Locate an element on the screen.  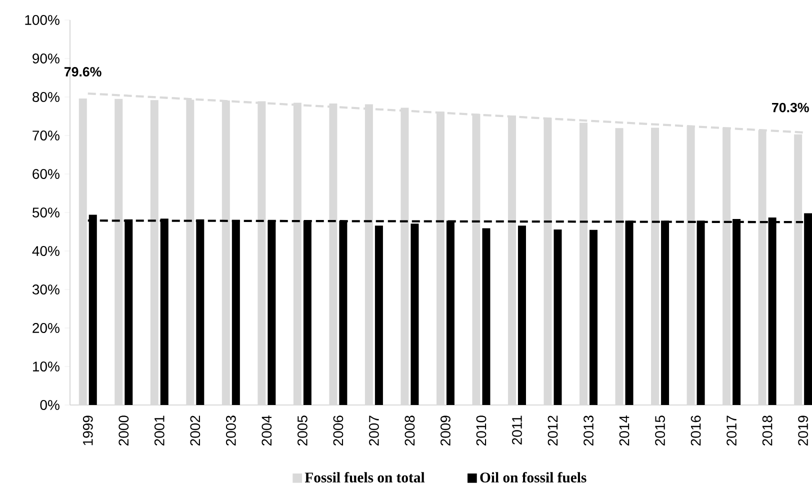
x-tick-label: 2007 is located at coordinates (374, 431).